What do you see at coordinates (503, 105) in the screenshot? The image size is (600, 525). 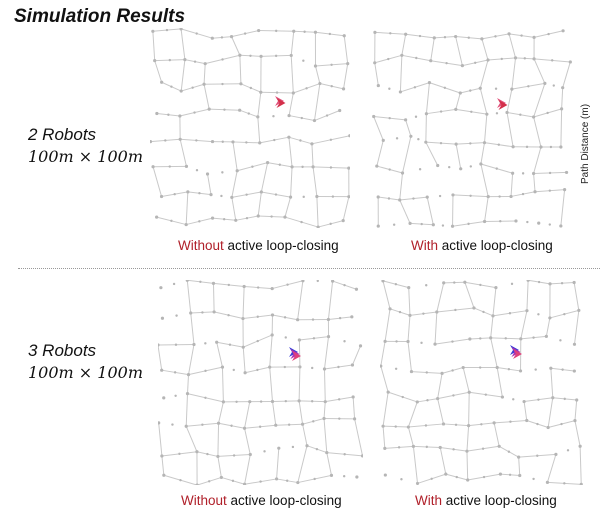 I see `robot-arrow-icon` at bounding box center [503, 105].